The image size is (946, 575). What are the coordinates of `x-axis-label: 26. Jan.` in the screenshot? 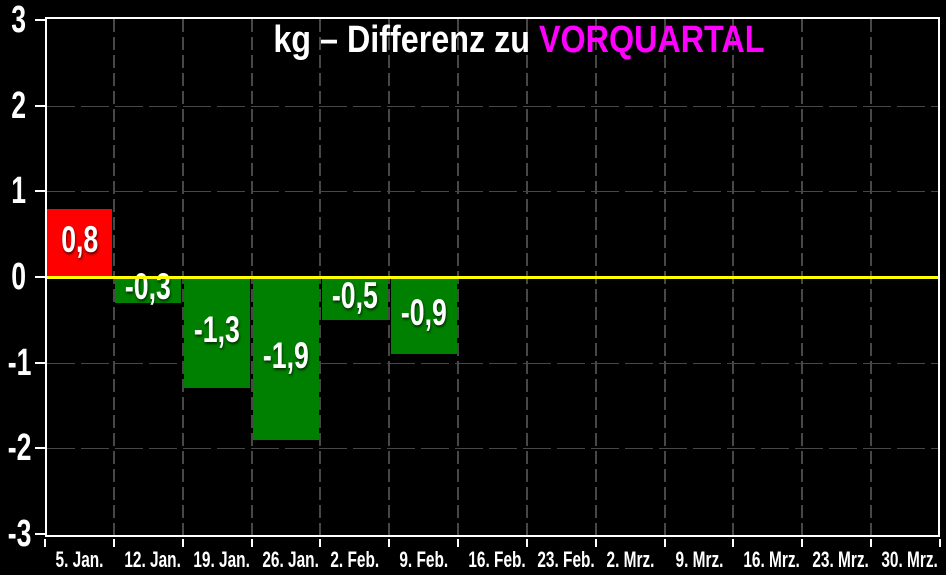 It's located at (290, 559).